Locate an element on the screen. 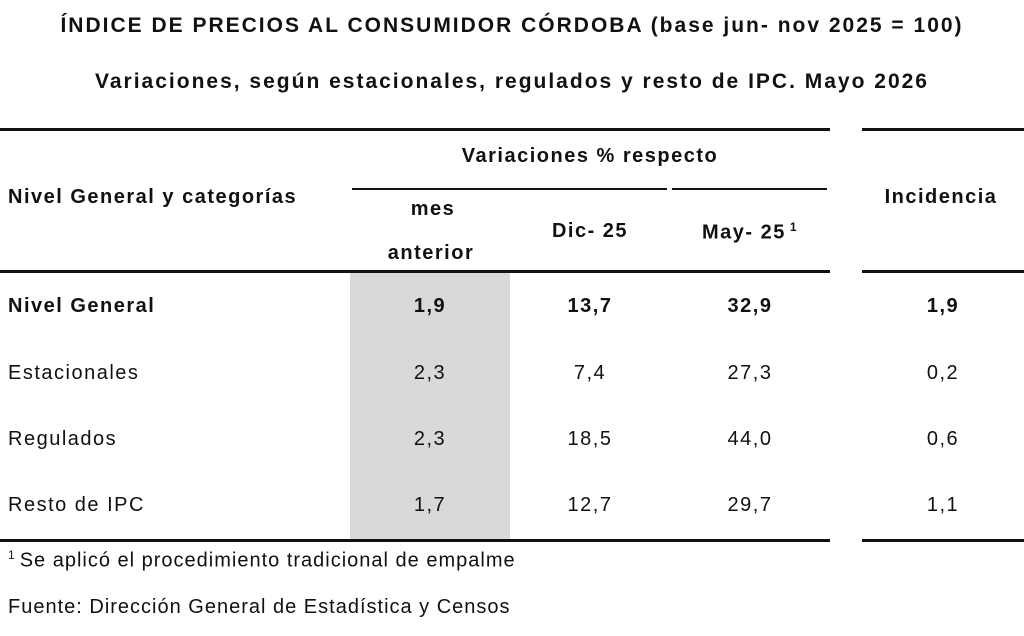 Image resolution: width=1024 pixels, height=636 pixels. cell-incidencia: 1,1 is located at coordinates (943, 505).